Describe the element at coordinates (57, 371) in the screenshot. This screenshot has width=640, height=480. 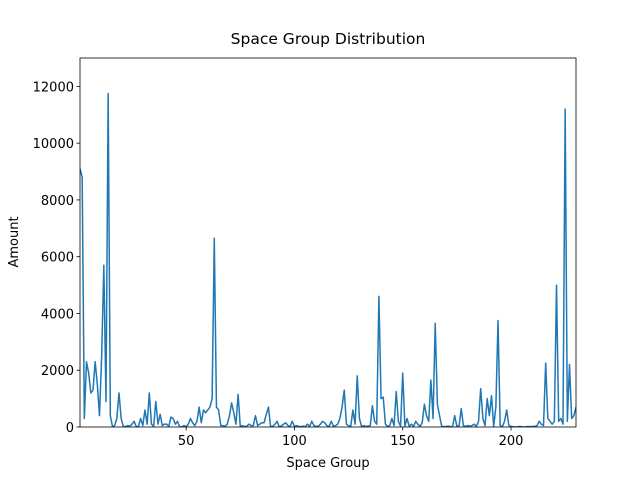
I see `y-tick-label: 2000` at that location.